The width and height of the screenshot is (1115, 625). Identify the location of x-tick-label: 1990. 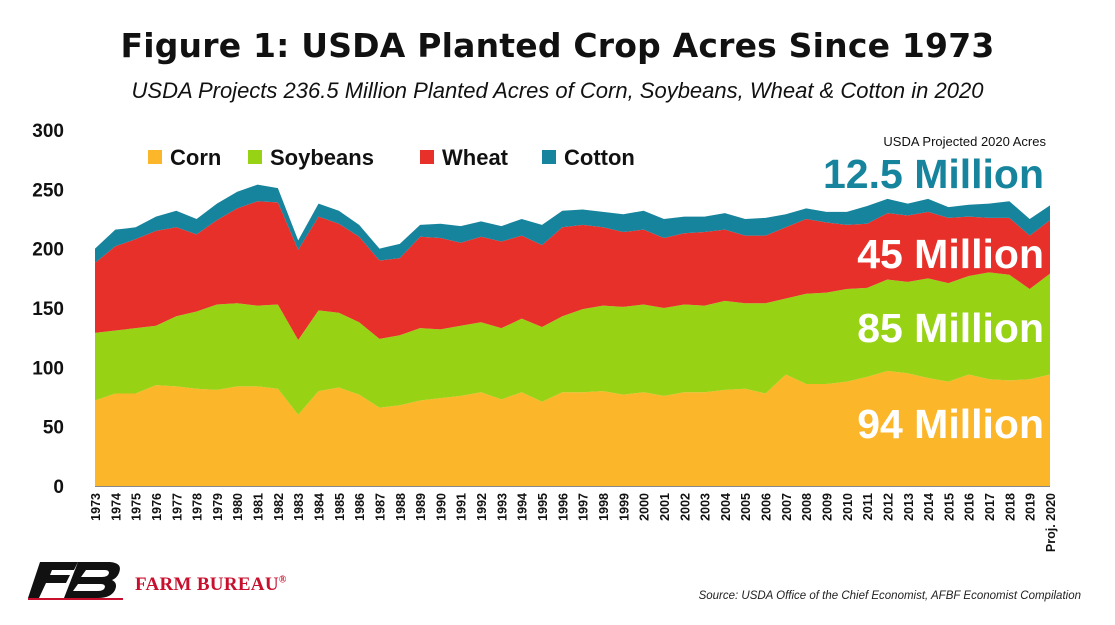
(441, 507).